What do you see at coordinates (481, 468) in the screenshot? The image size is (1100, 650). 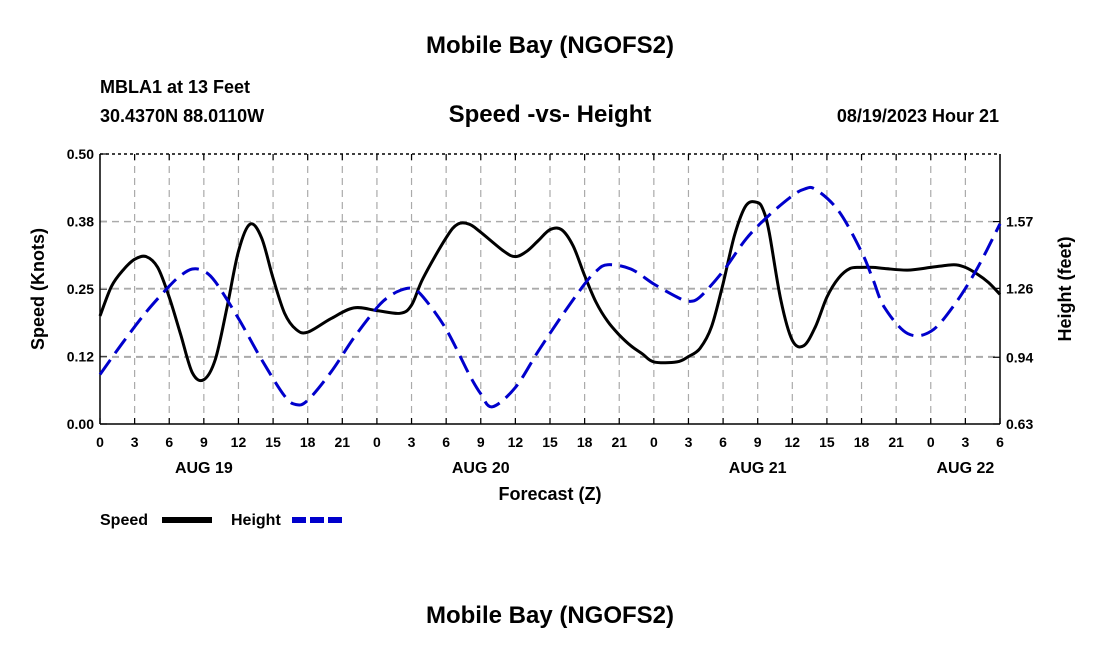 I see `x-date-label: AUG 20` at bounding box center [481, 468].